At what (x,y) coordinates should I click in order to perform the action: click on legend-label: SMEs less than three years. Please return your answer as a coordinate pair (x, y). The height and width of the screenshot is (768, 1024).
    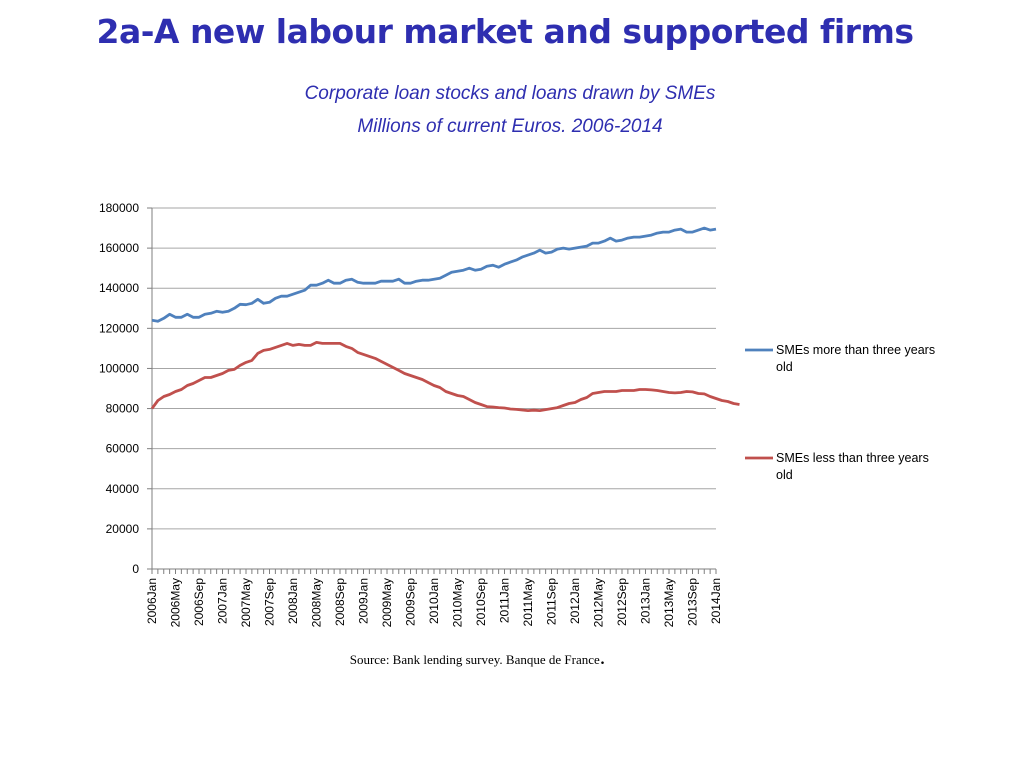
    Looking at the image, I should click on (852, 458).